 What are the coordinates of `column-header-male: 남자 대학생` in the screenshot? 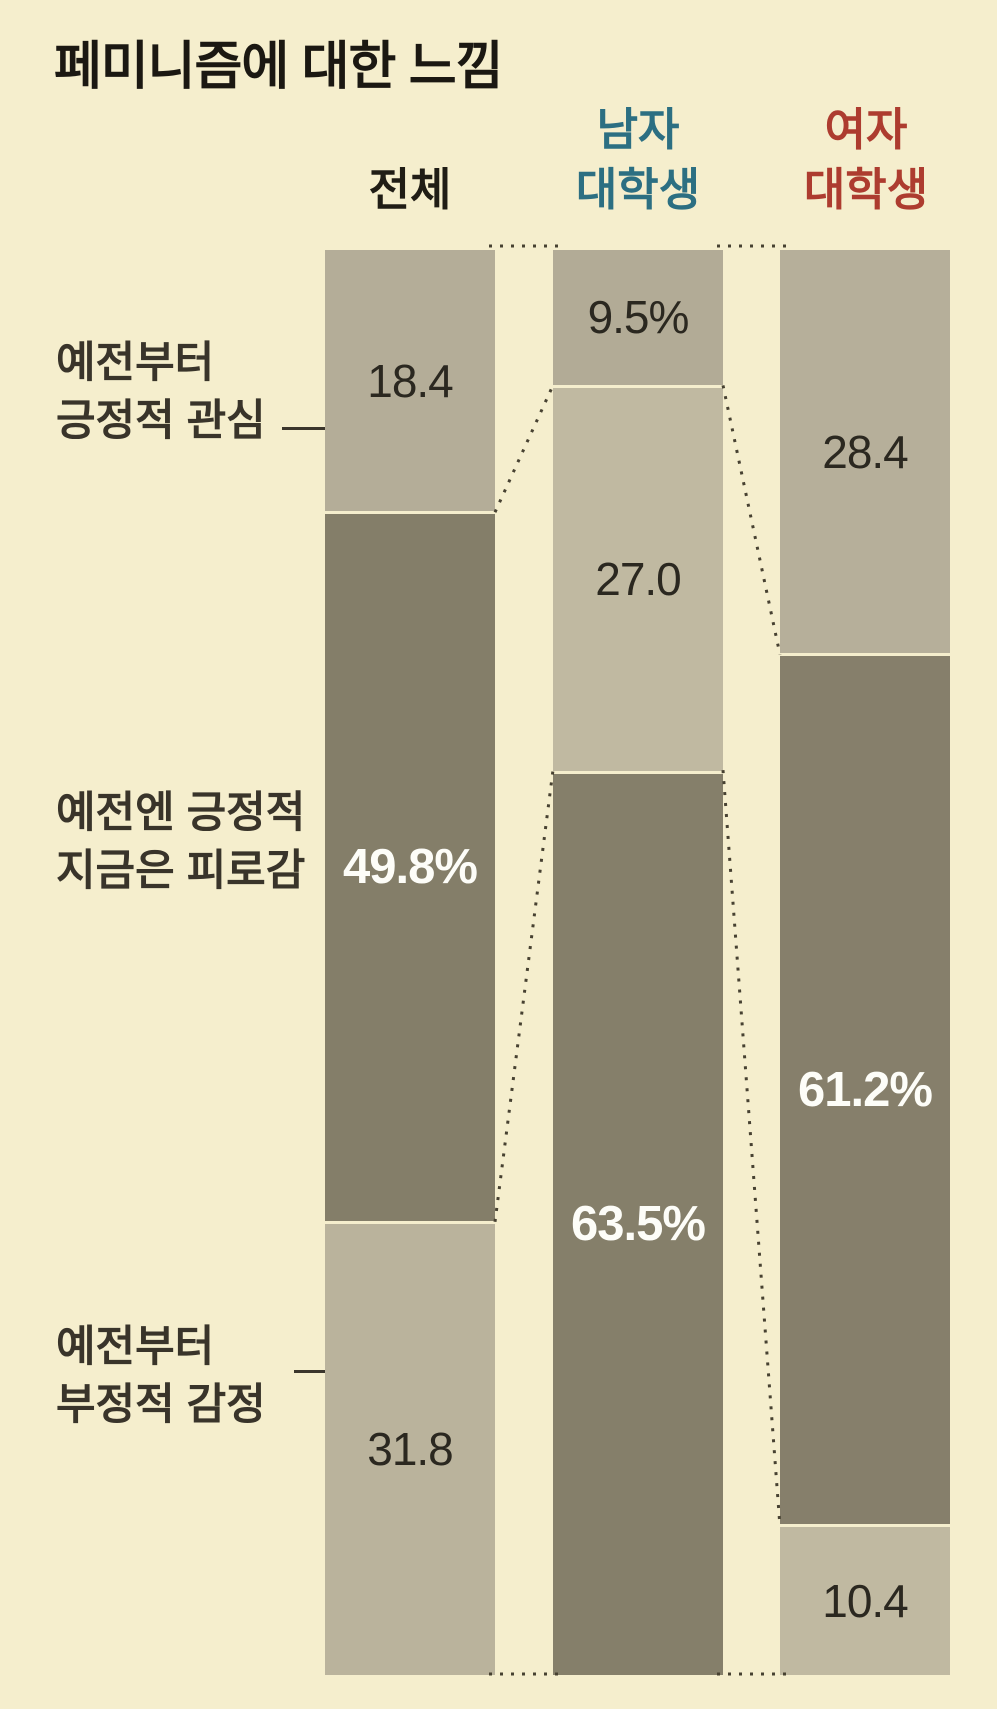 It's located at (638, 160).